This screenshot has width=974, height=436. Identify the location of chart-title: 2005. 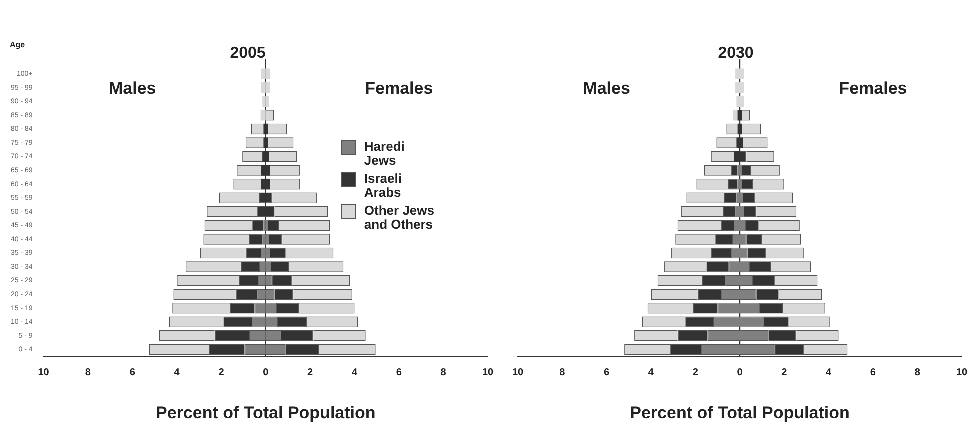
(248, 53).